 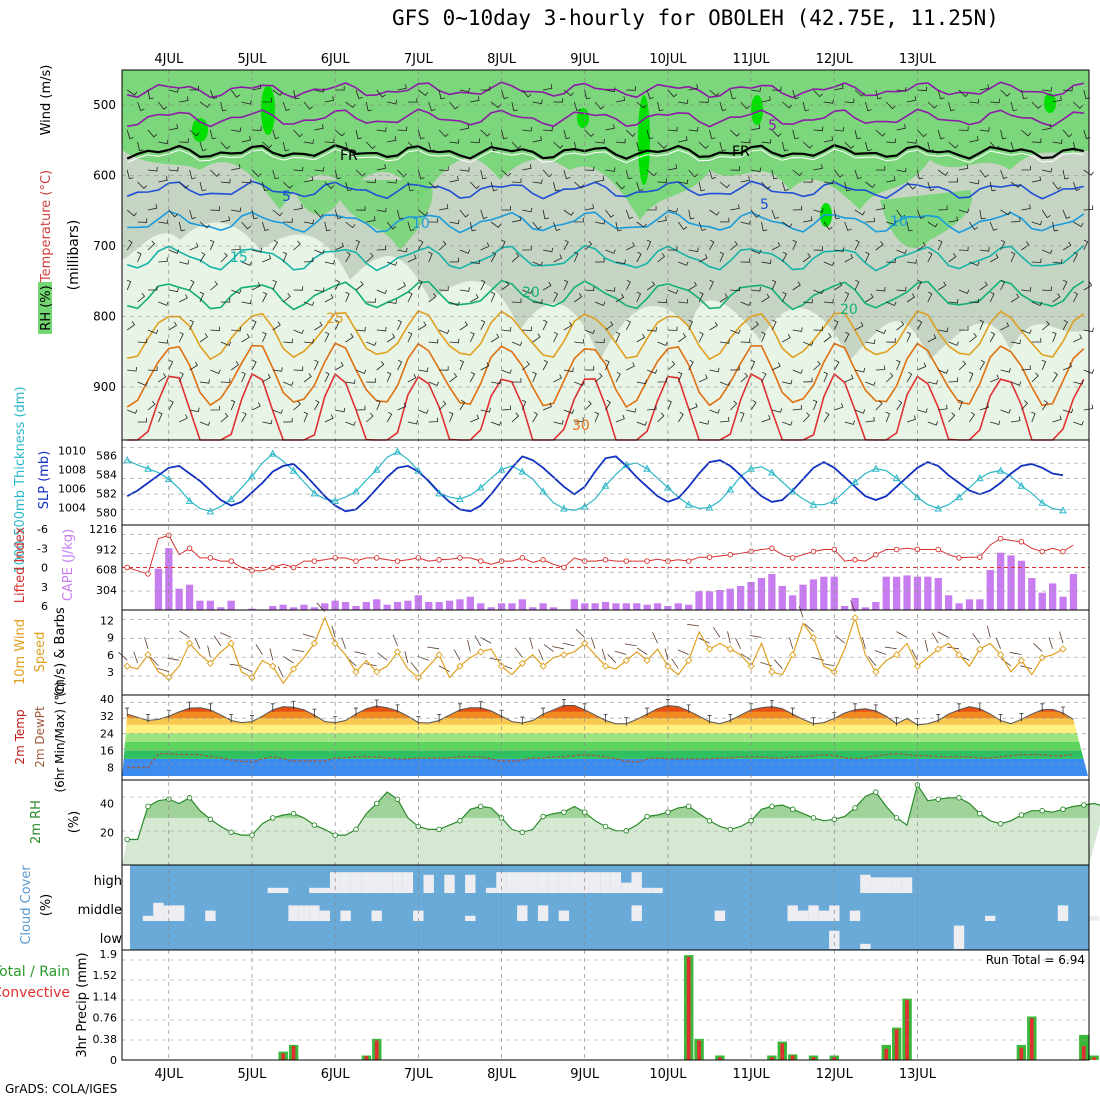 What do you see at coordinates (40, 737) in the screenshot?
I see `label-2m-dewpt: 2m DewPt` at bounding box center [40, 737].